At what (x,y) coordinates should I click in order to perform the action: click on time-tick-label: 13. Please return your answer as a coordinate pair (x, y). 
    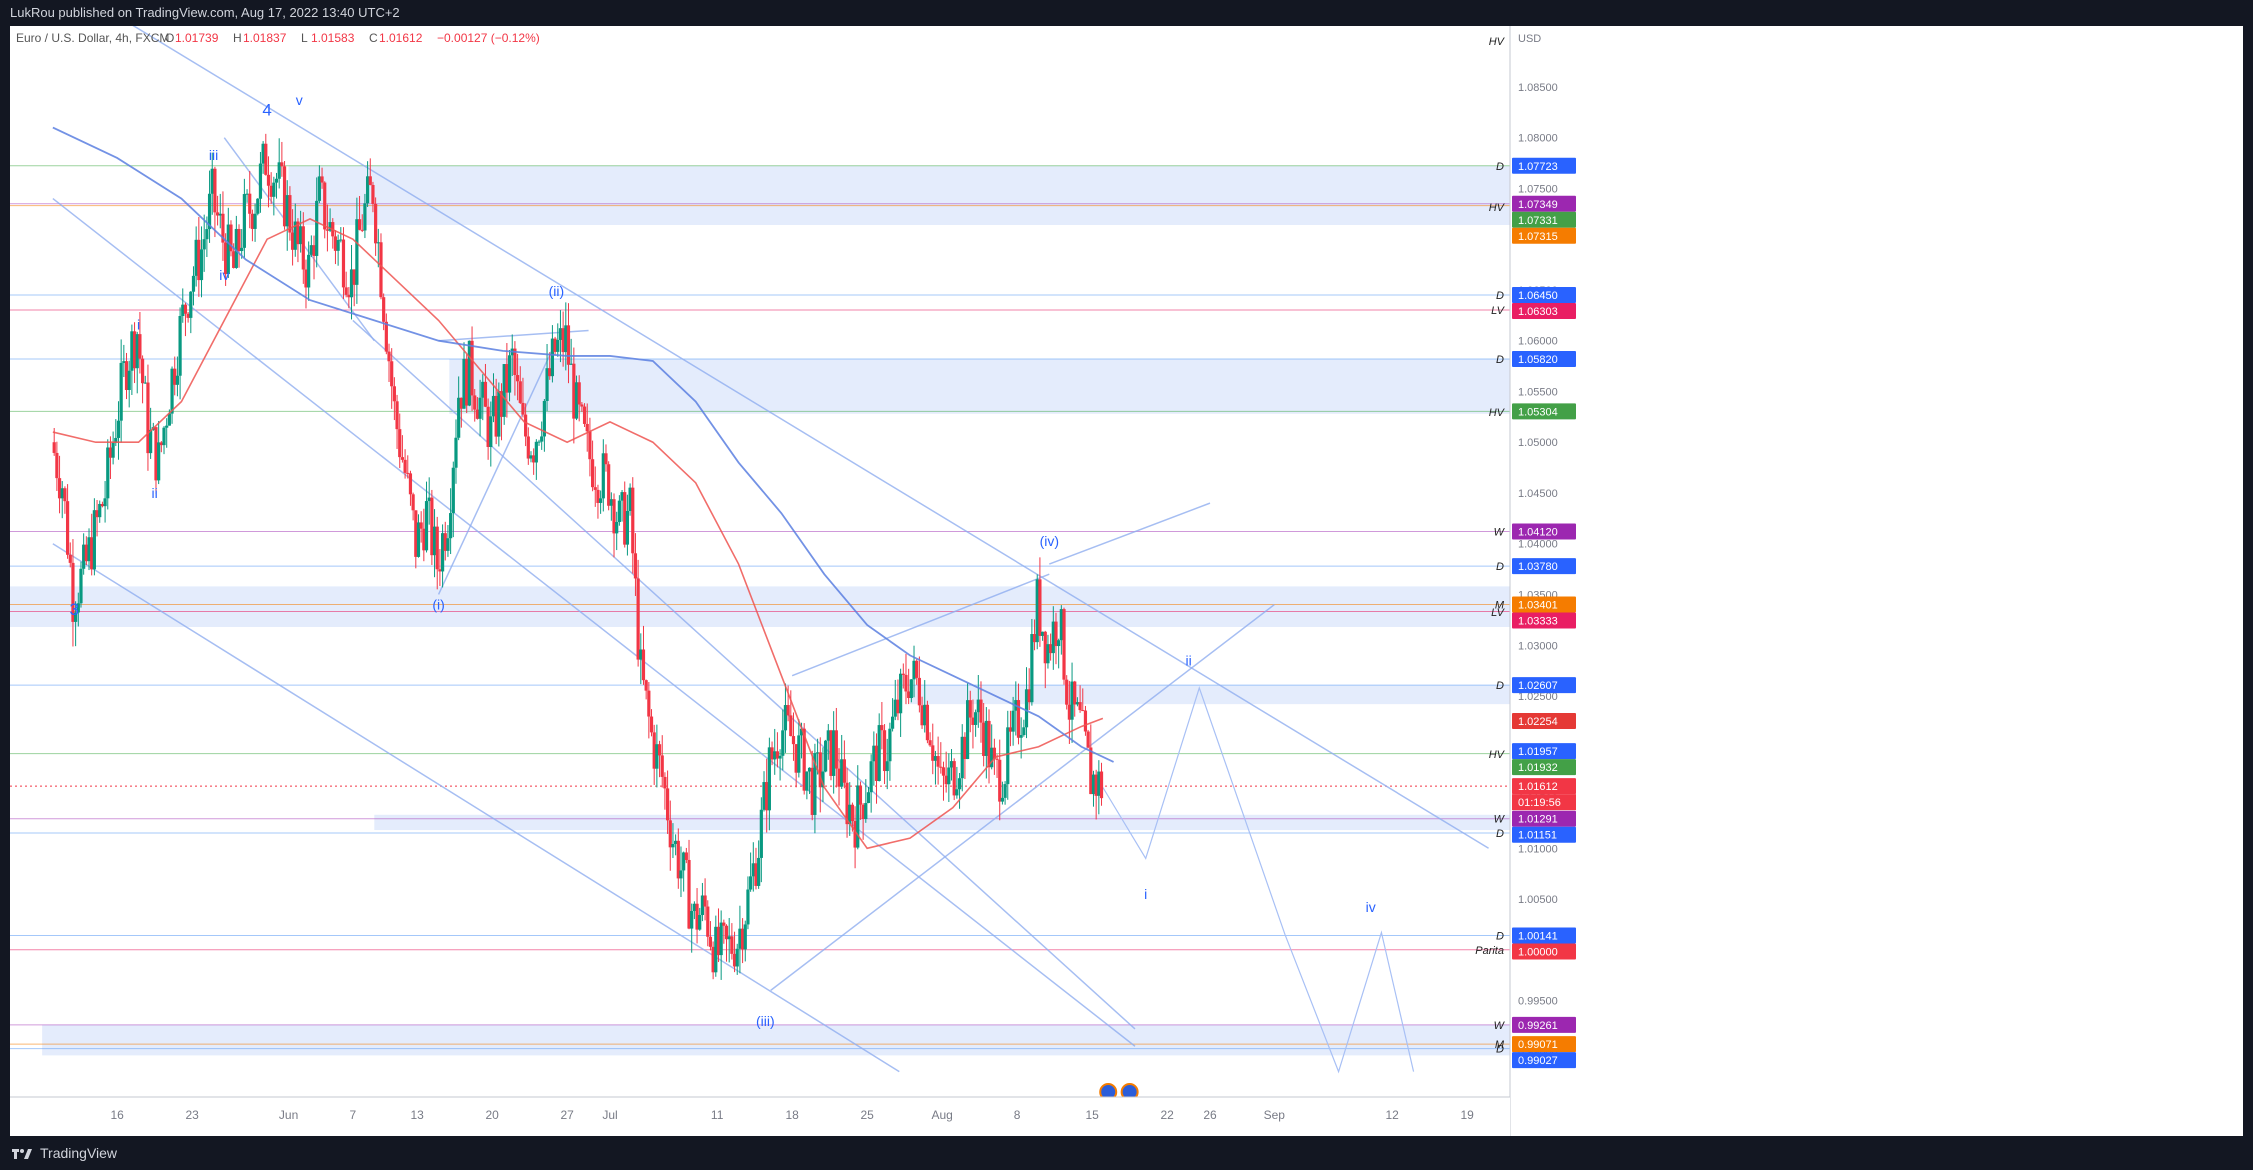
    Looking at the image, I should click on (417, 1115).